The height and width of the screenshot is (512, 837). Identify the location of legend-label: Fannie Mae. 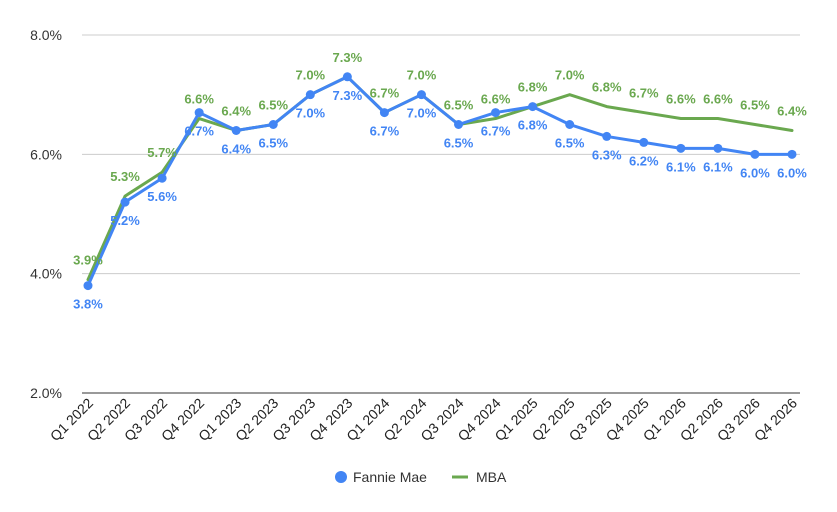
(390, 477).